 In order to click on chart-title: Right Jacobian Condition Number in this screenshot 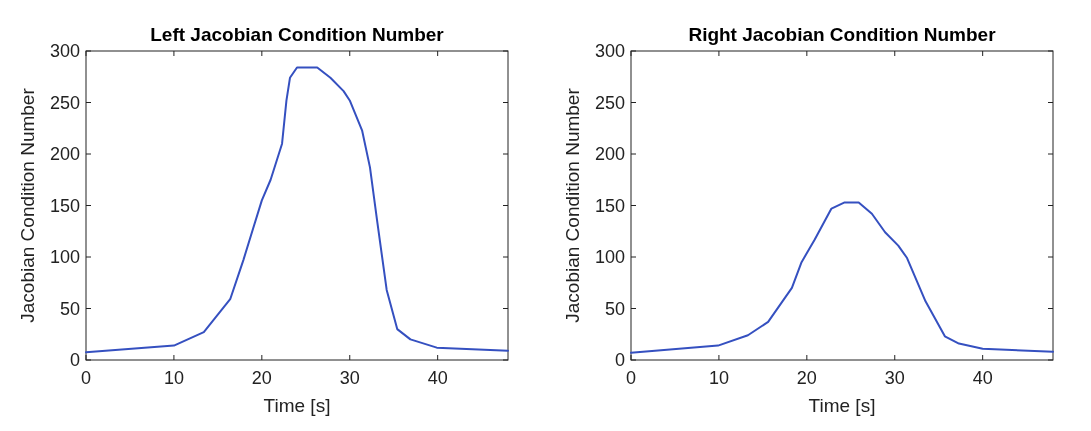, I will do `click(842, 34)`.